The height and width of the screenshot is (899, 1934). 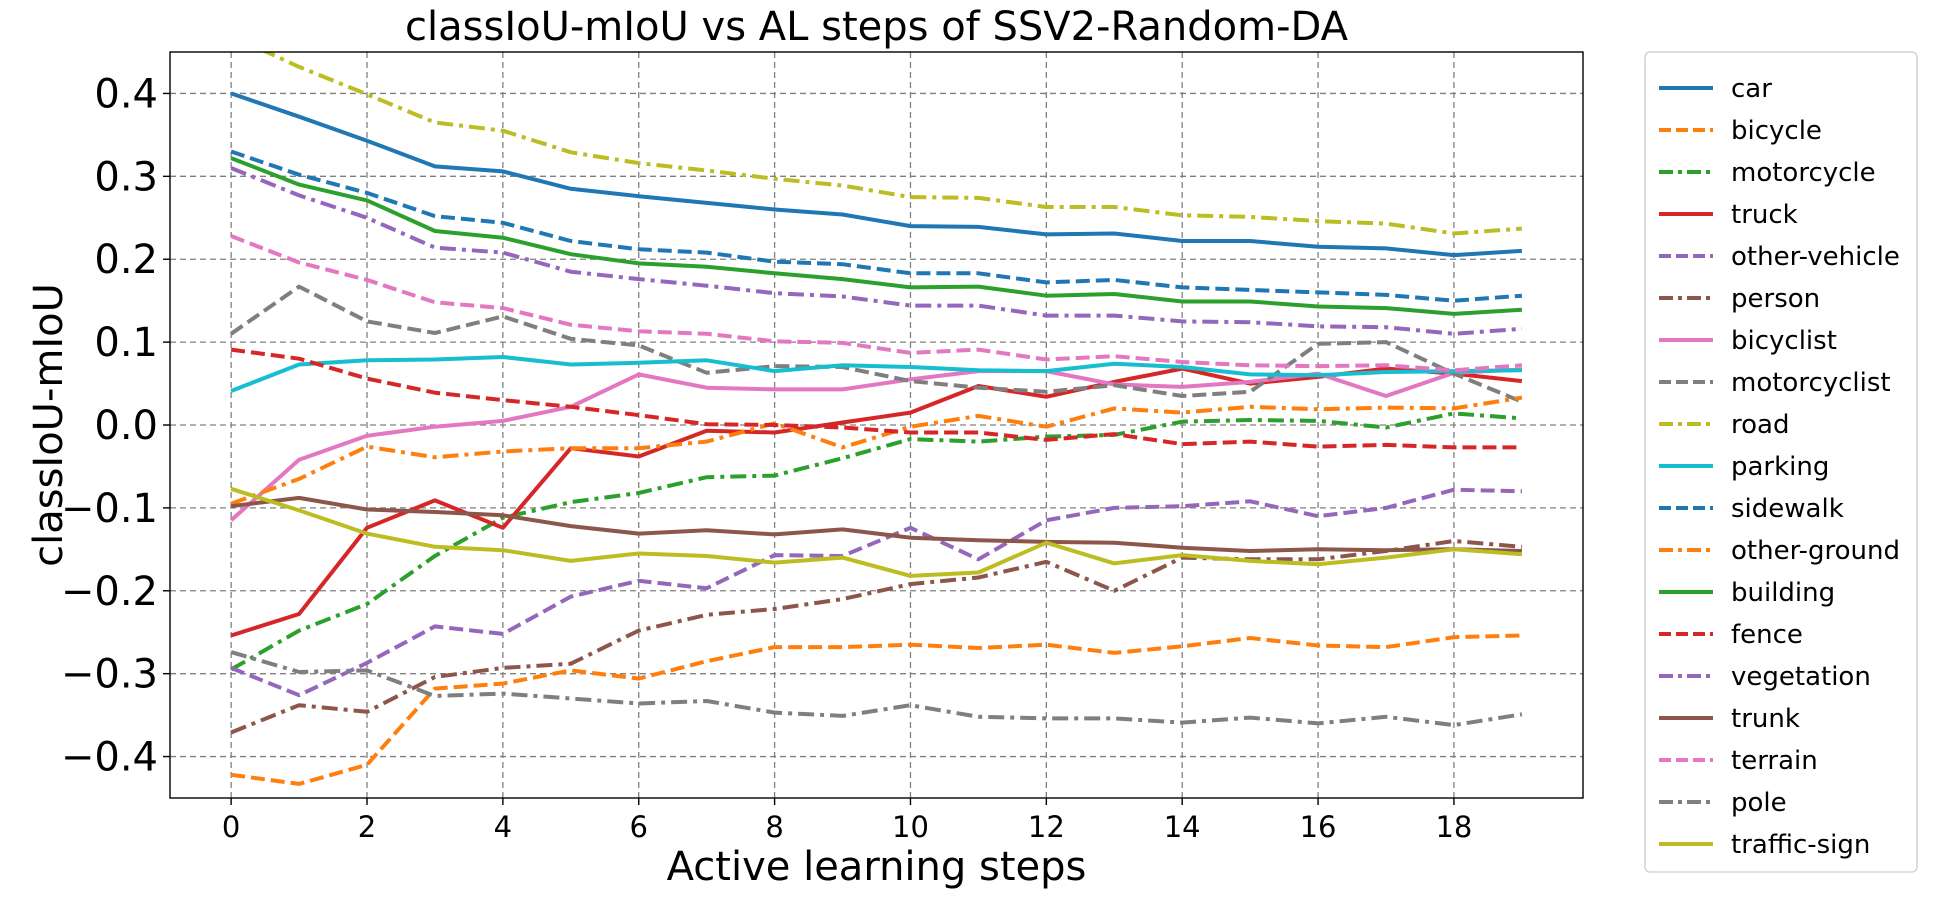 What do you see at coordinates (1182, 827) in the screenshot?
I see `x-tick-label: 14` at bounding box center [1182, 827].